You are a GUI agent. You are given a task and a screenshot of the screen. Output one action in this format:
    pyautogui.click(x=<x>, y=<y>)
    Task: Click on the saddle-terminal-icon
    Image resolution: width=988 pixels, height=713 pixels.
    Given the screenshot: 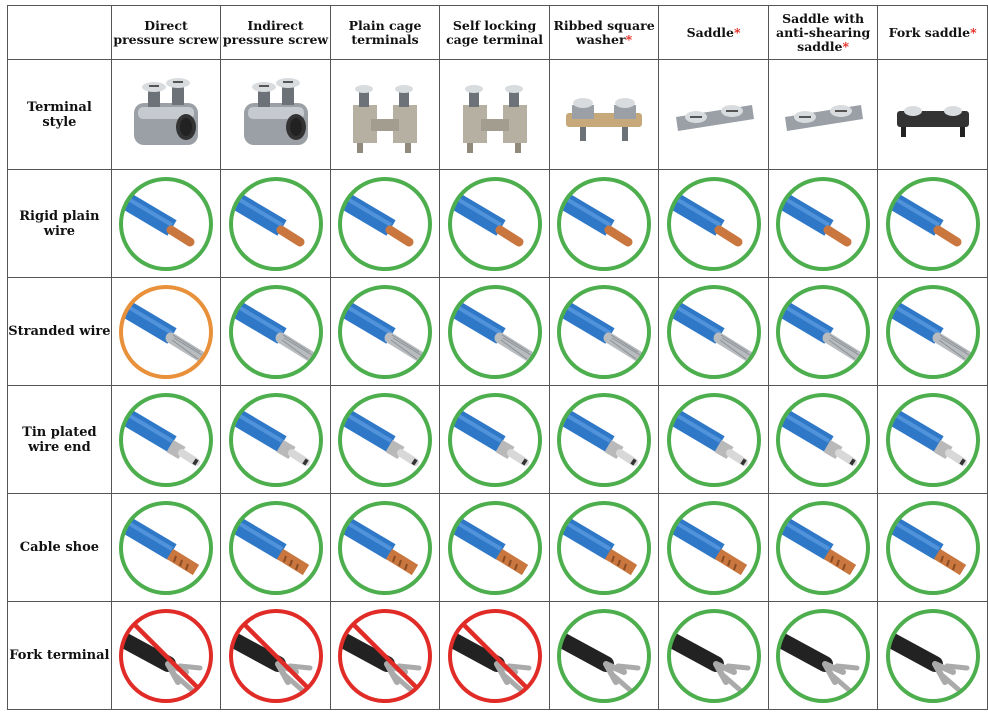 What is the action you would take?
    pyautogui.click(x=714, y=117)
    